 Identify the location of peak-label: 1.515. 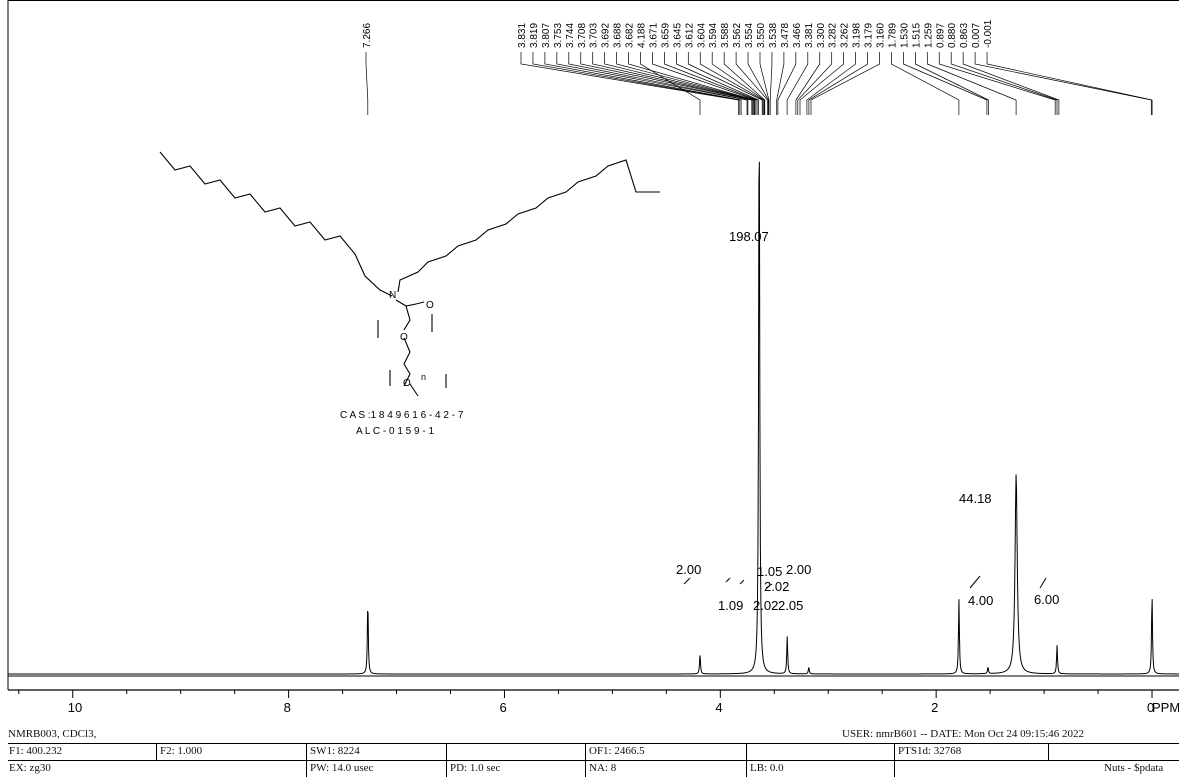
(916, 35).